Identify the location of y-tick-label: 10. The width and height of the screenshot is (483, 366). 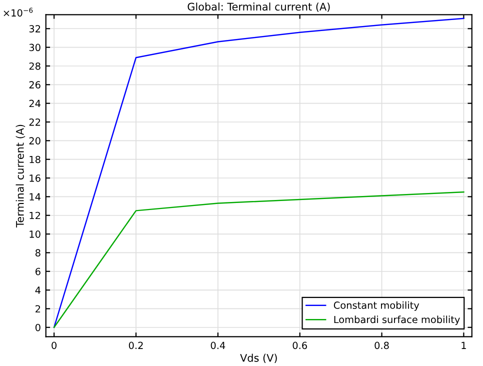
(35, 234).